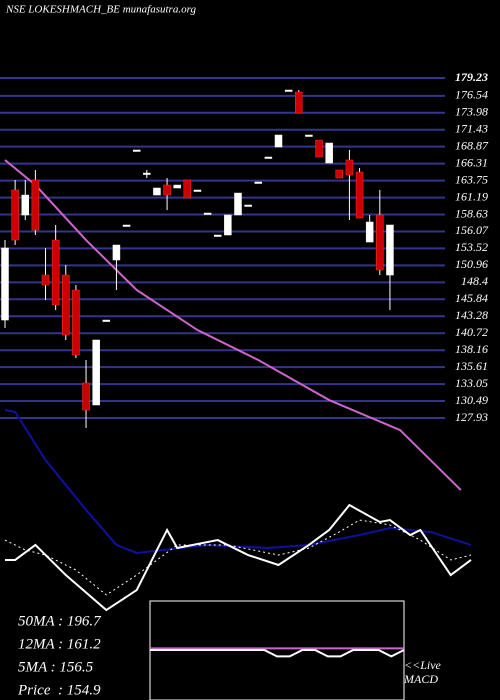  I want to click on y-tick-label: 148.4, so click(474, 281).